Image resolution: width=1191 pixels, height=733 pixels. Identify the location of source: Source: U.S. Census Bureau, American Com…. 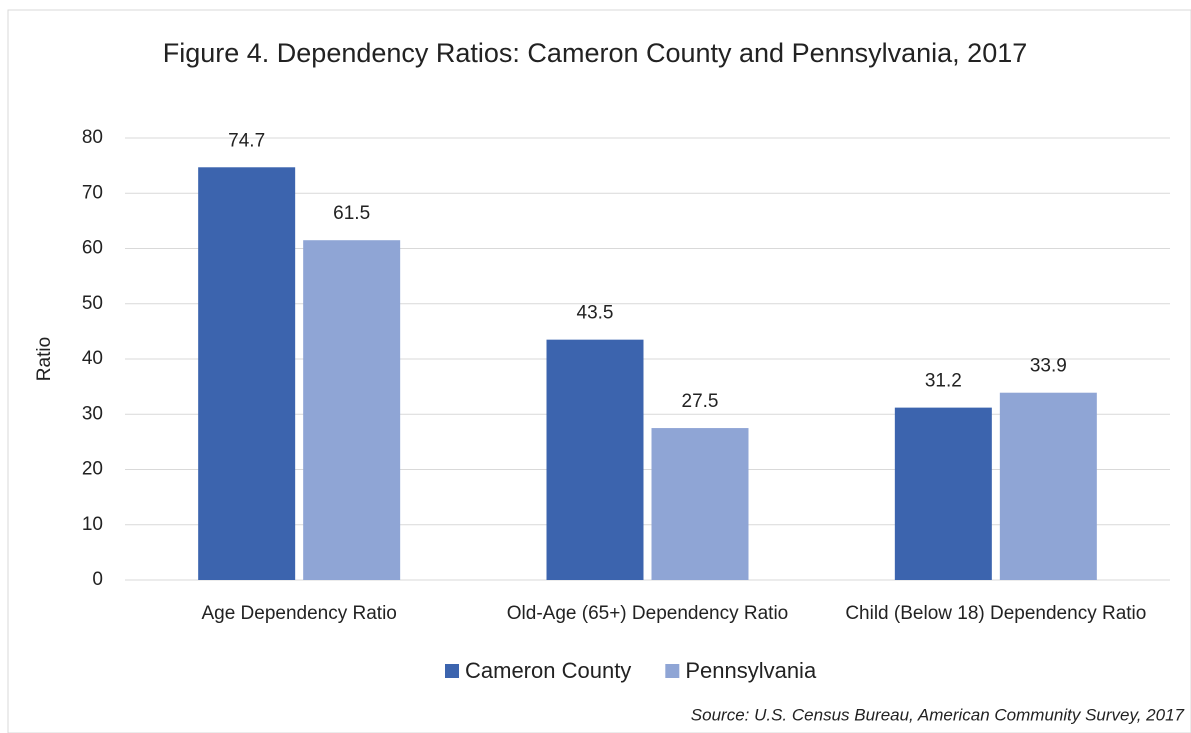
(938, 714).